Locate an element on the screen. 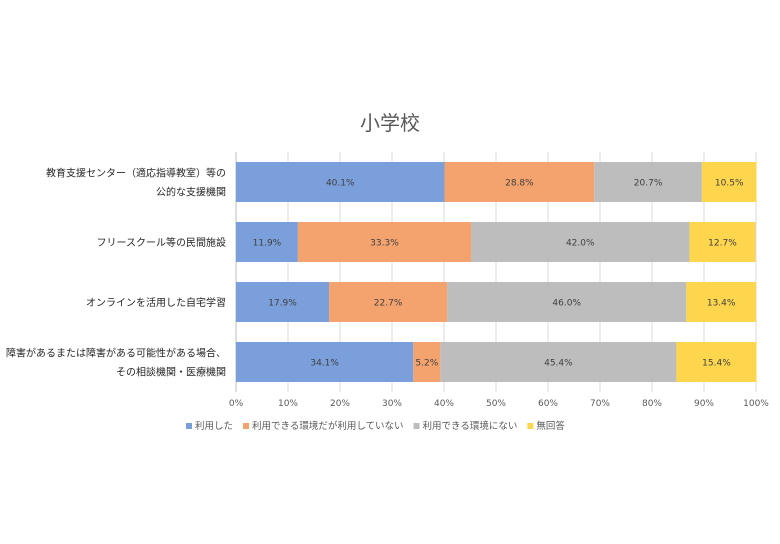 The height and width of the screenshot is (544, 780). legend-label: 利用できる環境にない is located at coordinates (470, 426).